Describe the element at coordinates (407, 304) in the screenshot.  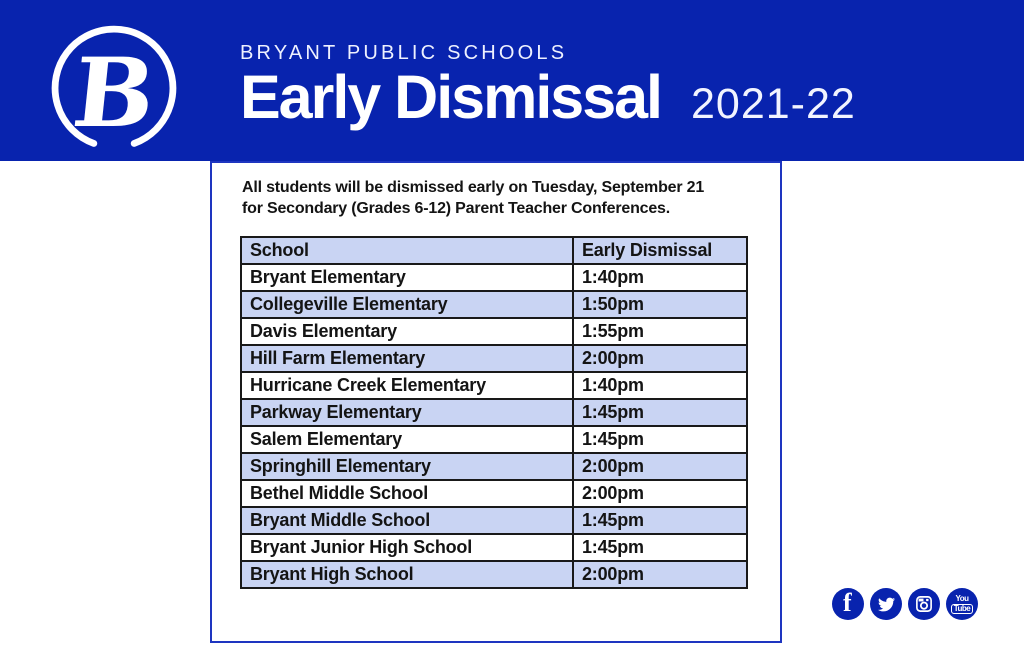
I see `school-cell: Collegeville Elementary` at that location.